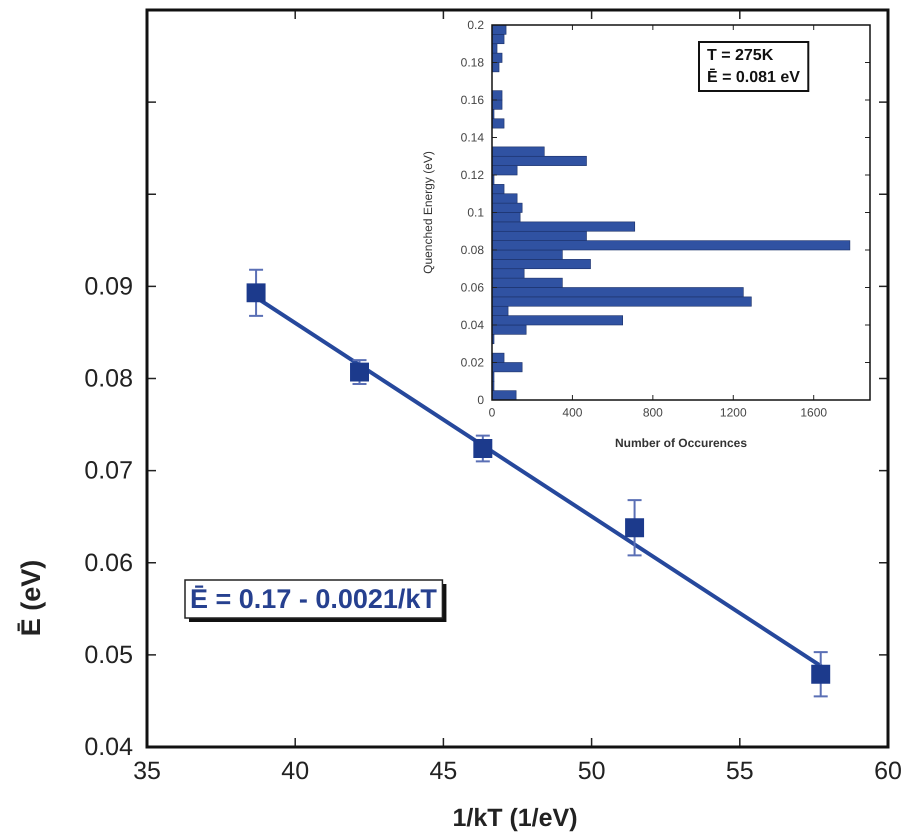 The width and height of the screenshot is (904, 839). I want to click on y-axis-title: Quenched Energy (eV), so click(428, 212).